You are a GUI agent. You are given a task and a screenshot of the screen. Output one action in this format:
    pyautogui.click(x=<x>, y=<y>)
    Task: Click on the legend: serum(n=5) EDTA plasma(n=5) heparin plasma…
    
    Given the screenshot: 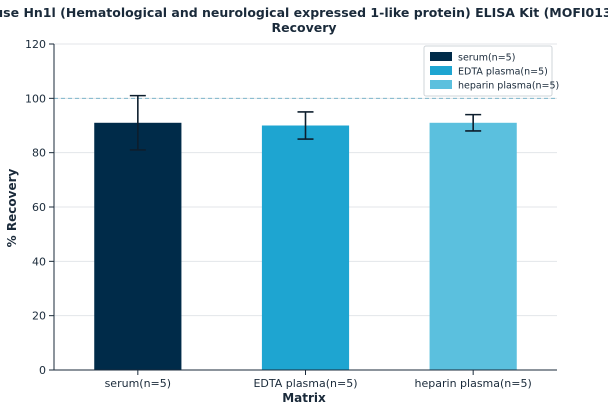 What is the action you would take?
    pyautogui.click(x=491, y=71)
    